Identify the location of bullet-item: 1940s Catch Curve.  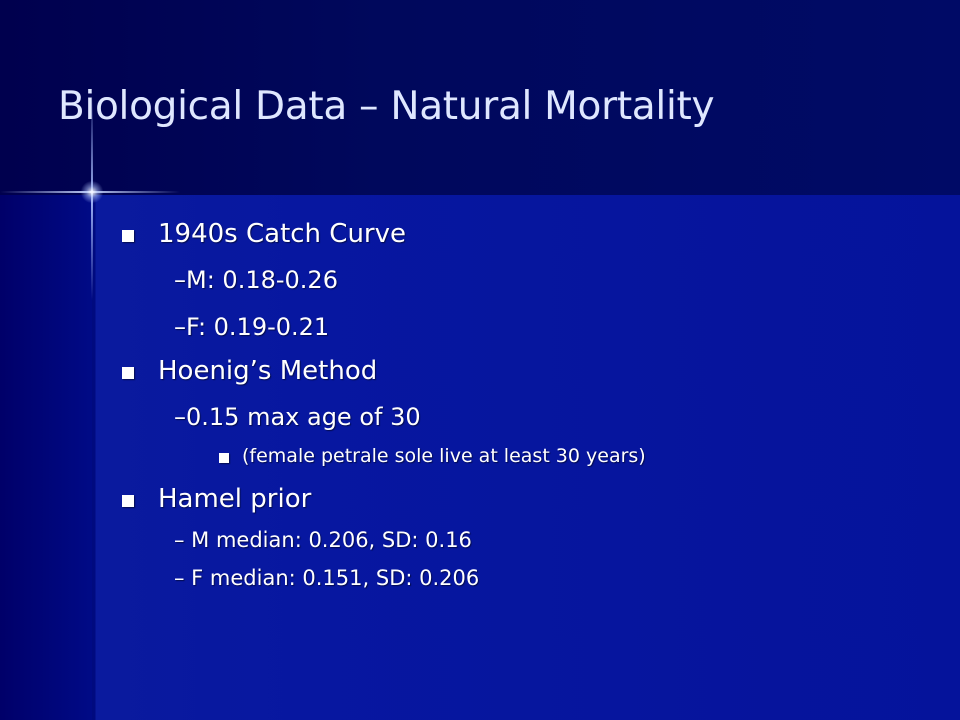
(282, 234).